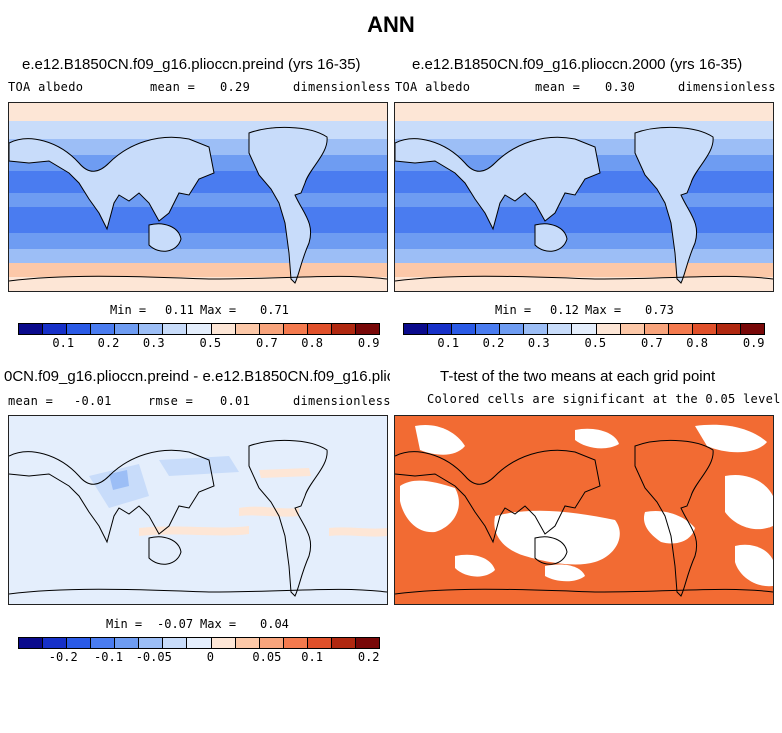  What do you see at coordinates (124, 624) in the screenshot?
I see `panel-3-min-label: Min =` at bounding box center [124, 624].